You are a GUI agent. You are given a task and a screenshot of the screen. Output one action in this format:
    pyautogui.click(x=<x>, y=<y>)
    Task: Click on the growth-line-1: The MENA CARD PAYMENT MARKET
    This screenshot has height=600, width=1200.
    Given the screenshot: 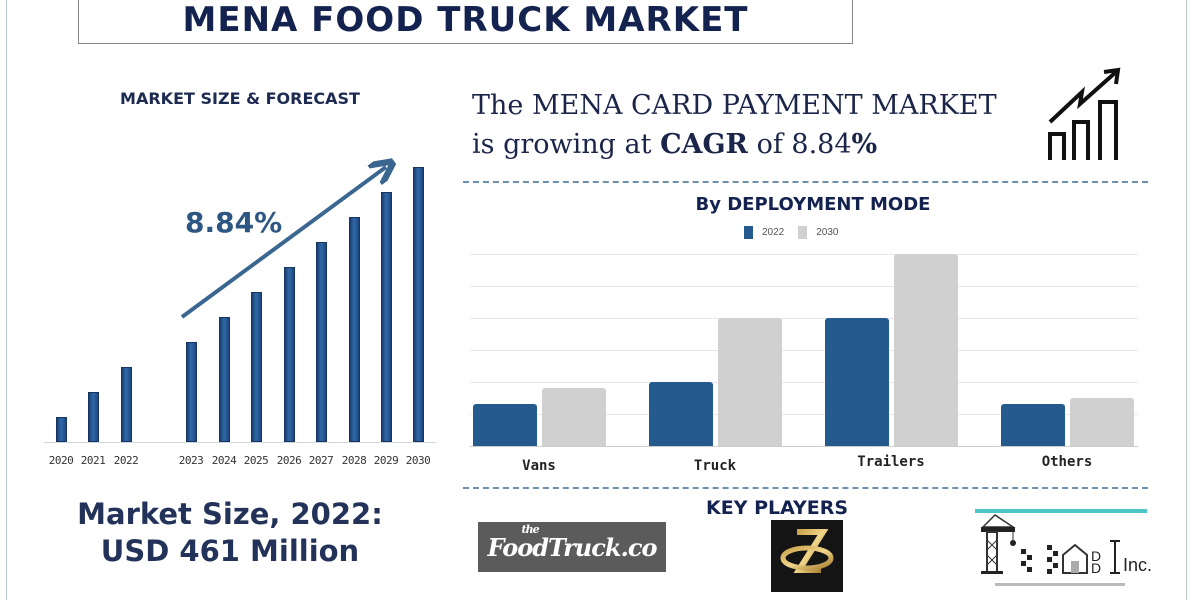 What is the action you would take?
    pyautogui.click(x=734, y=105)
    